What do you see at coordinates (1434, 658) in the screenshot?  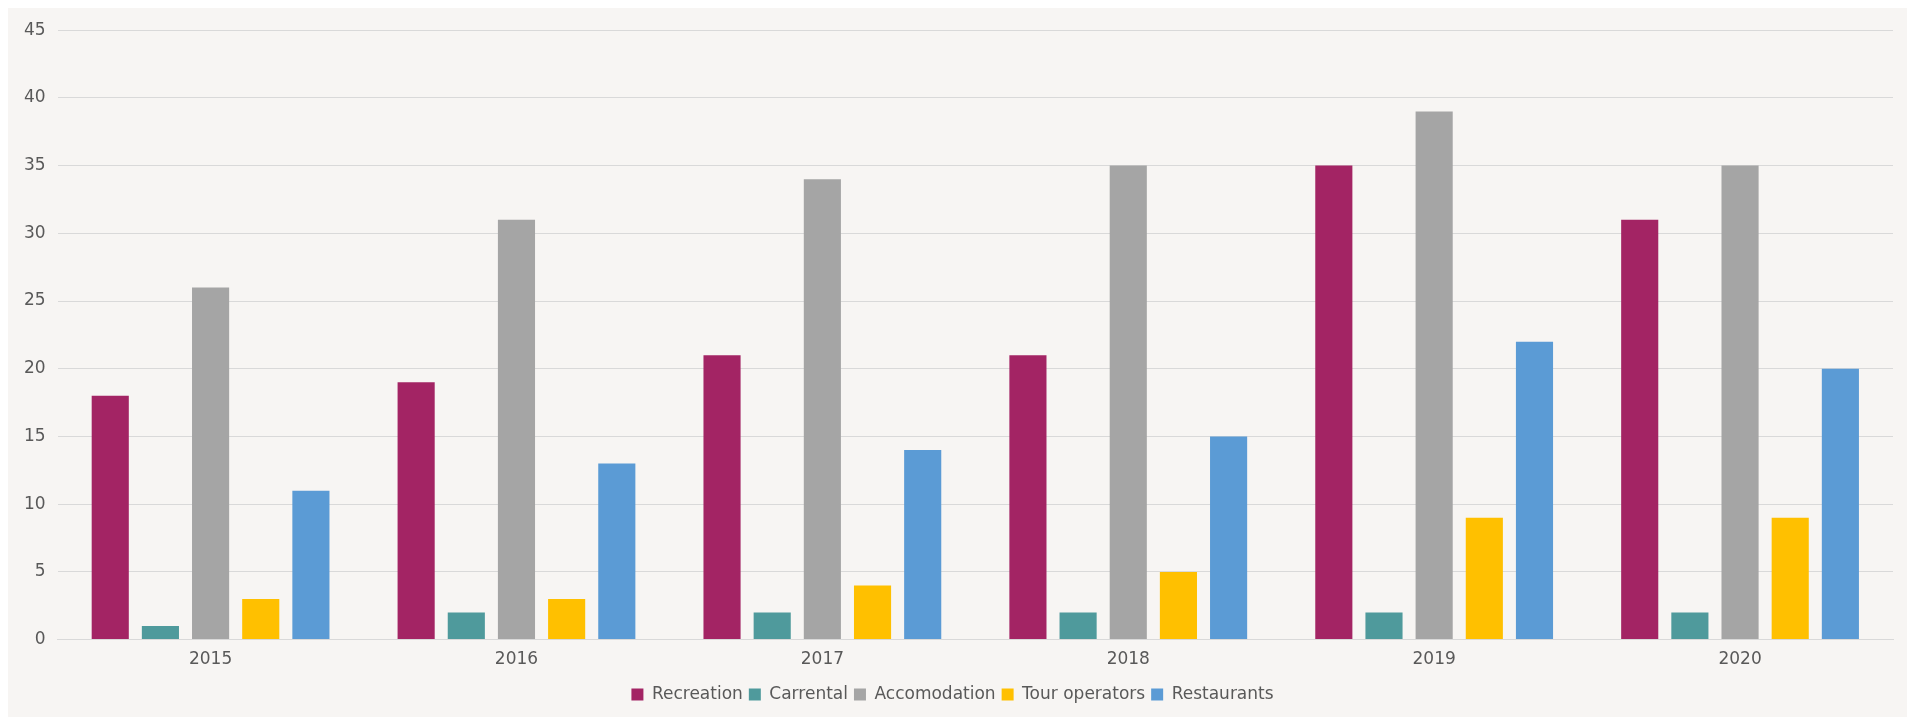 I see `x-tick-label: 2019` at bounding box center [1434, 658].